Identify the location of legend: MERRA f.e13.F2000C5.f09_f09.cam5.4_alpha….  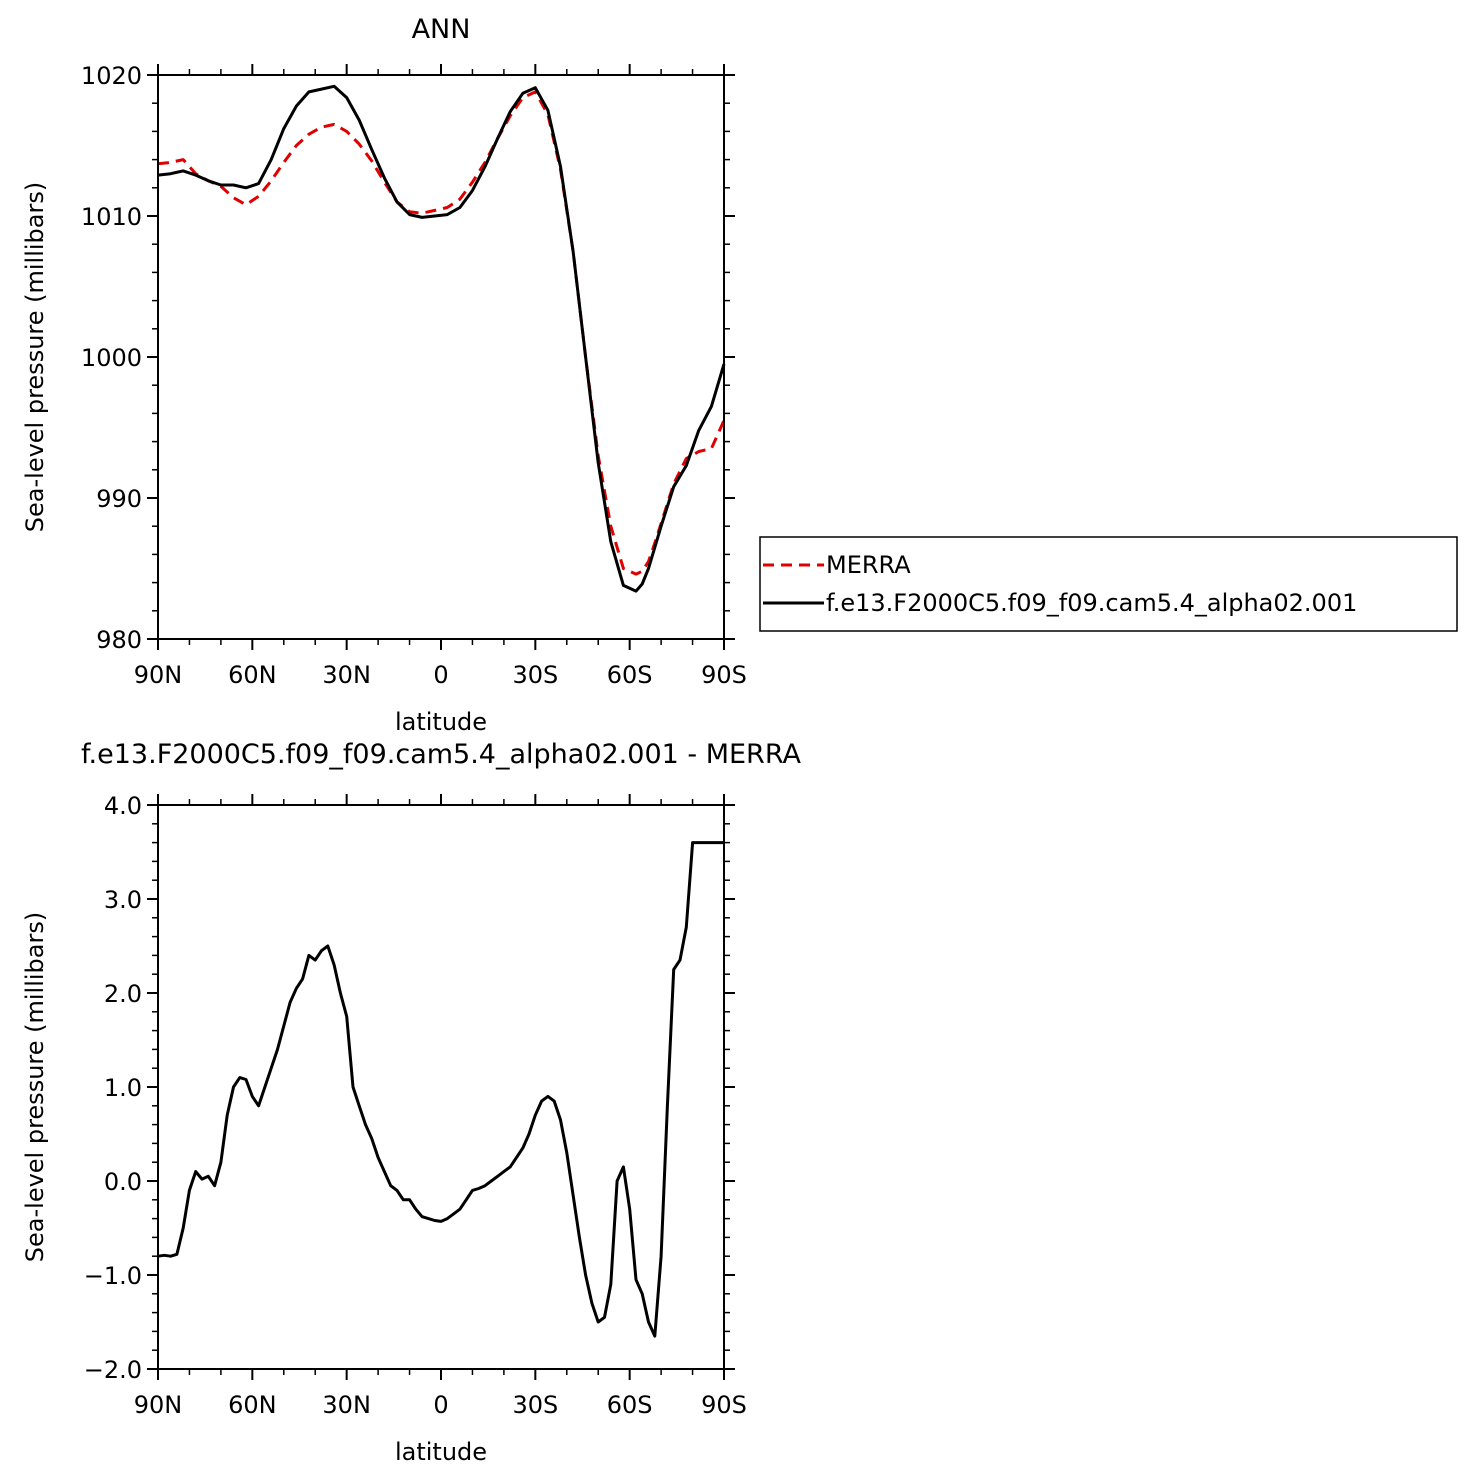
(1108, 584).